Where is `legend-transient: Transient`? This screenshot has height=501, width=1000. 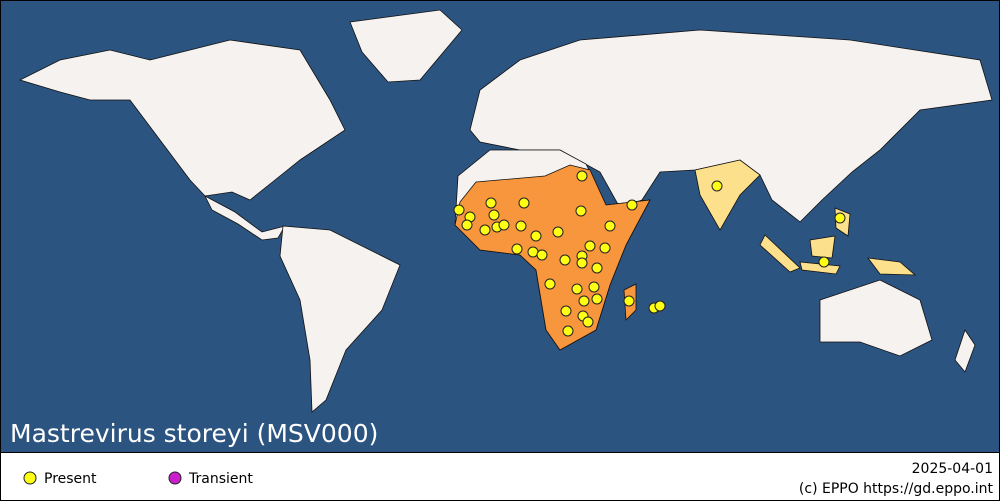
legend-transient: Transient is located at coordinates (220, 479).